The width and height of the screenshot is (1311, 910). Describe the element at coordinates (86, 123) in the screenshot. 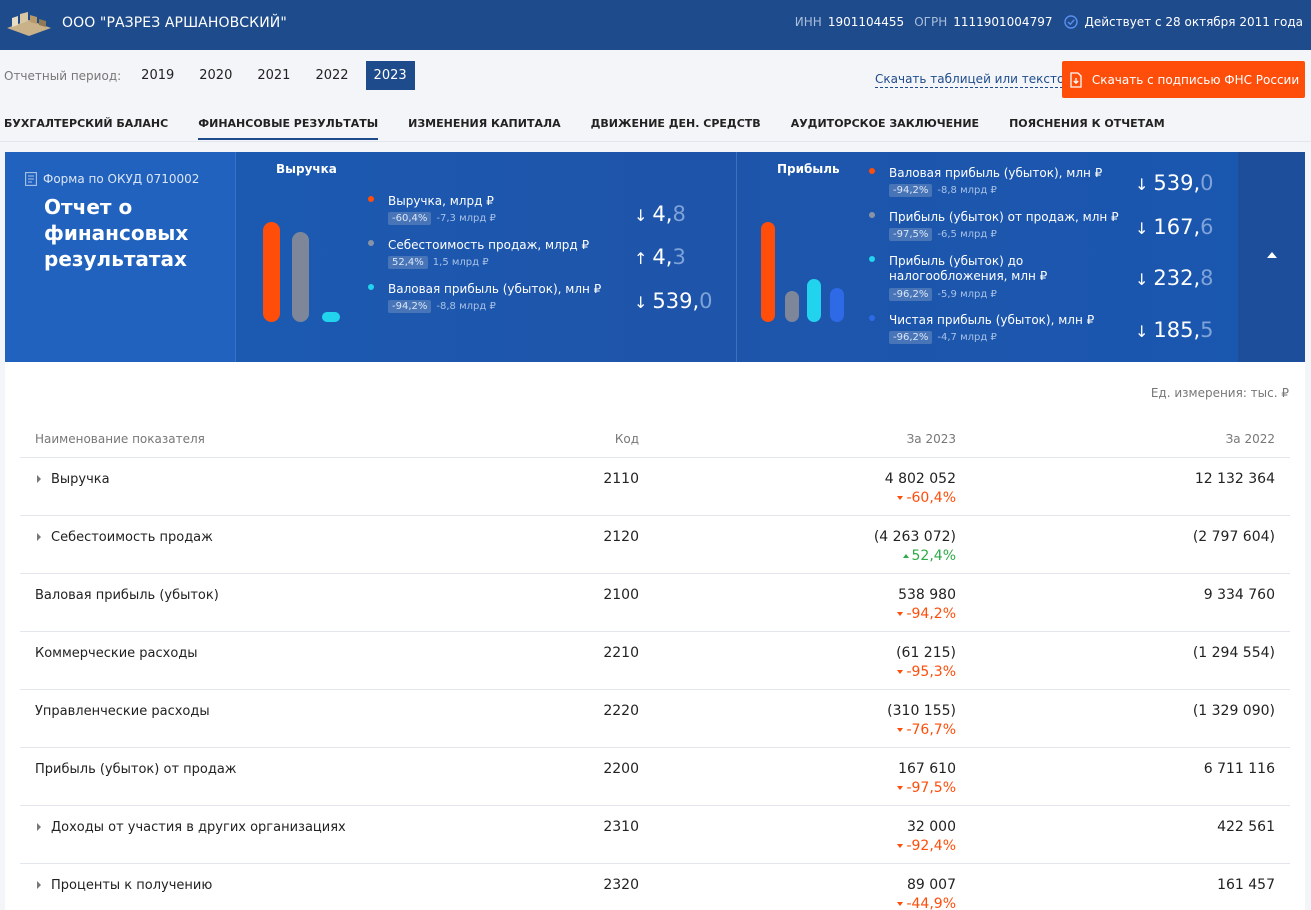

I see `tab-balance: БУХГАЛТЕРСКИЙ БАЛАНС` at that location.